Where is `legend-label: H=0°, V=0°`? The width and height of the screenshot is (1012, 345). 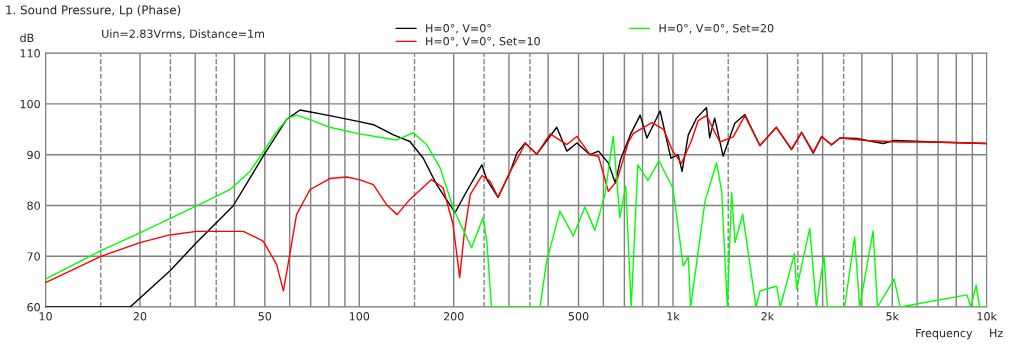
legend-label: H=0°, V=0° is located at coordinates (458, 29).